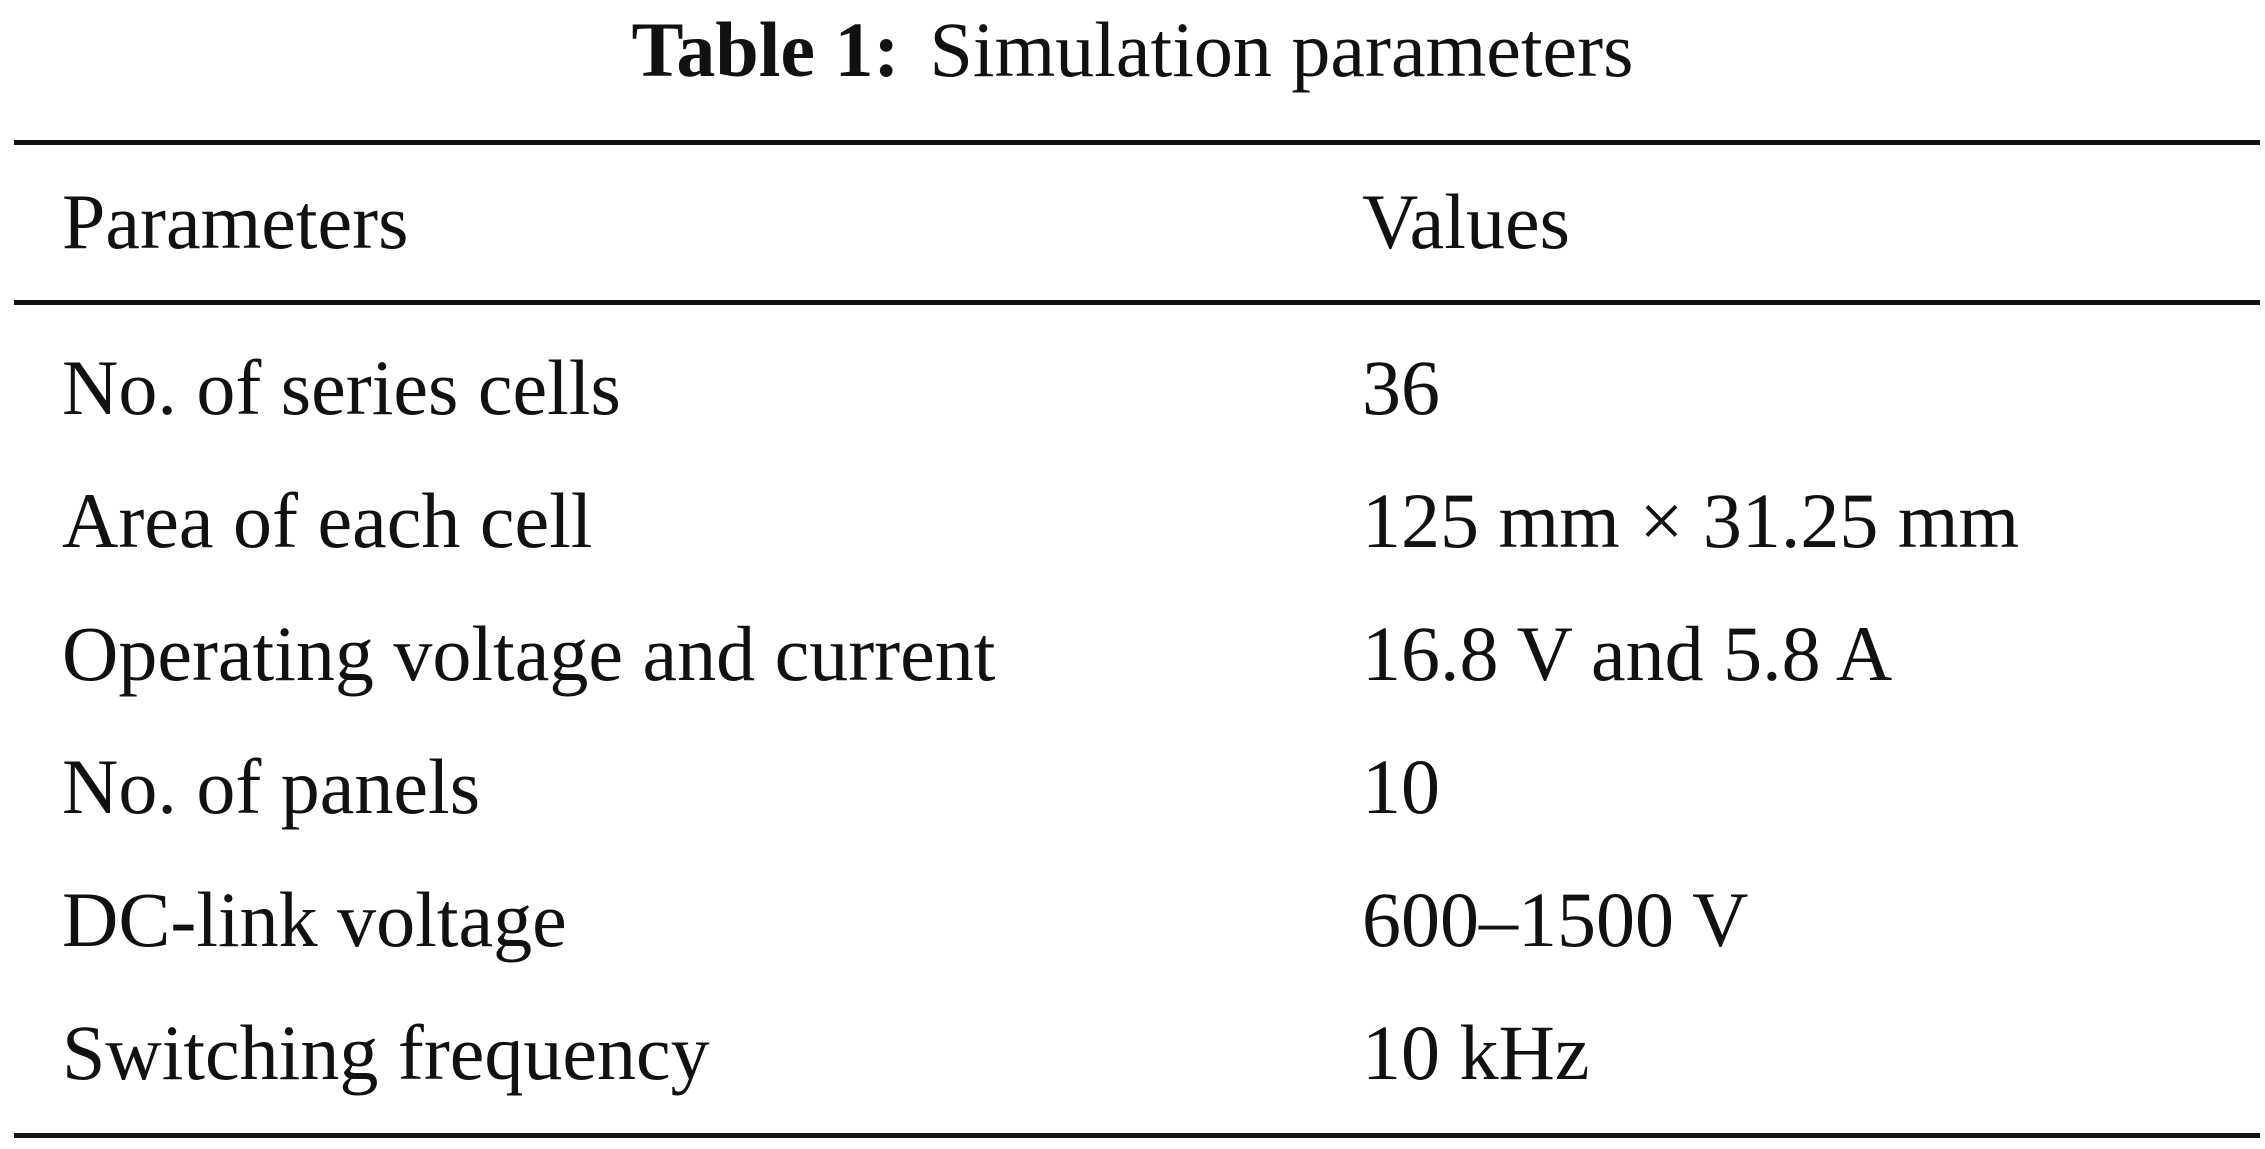 This screenshot has width=2265, height=1149. Describe the element at coordinates (1401, 387) in the screenshot. I see `row-1-value: 36` at that location.